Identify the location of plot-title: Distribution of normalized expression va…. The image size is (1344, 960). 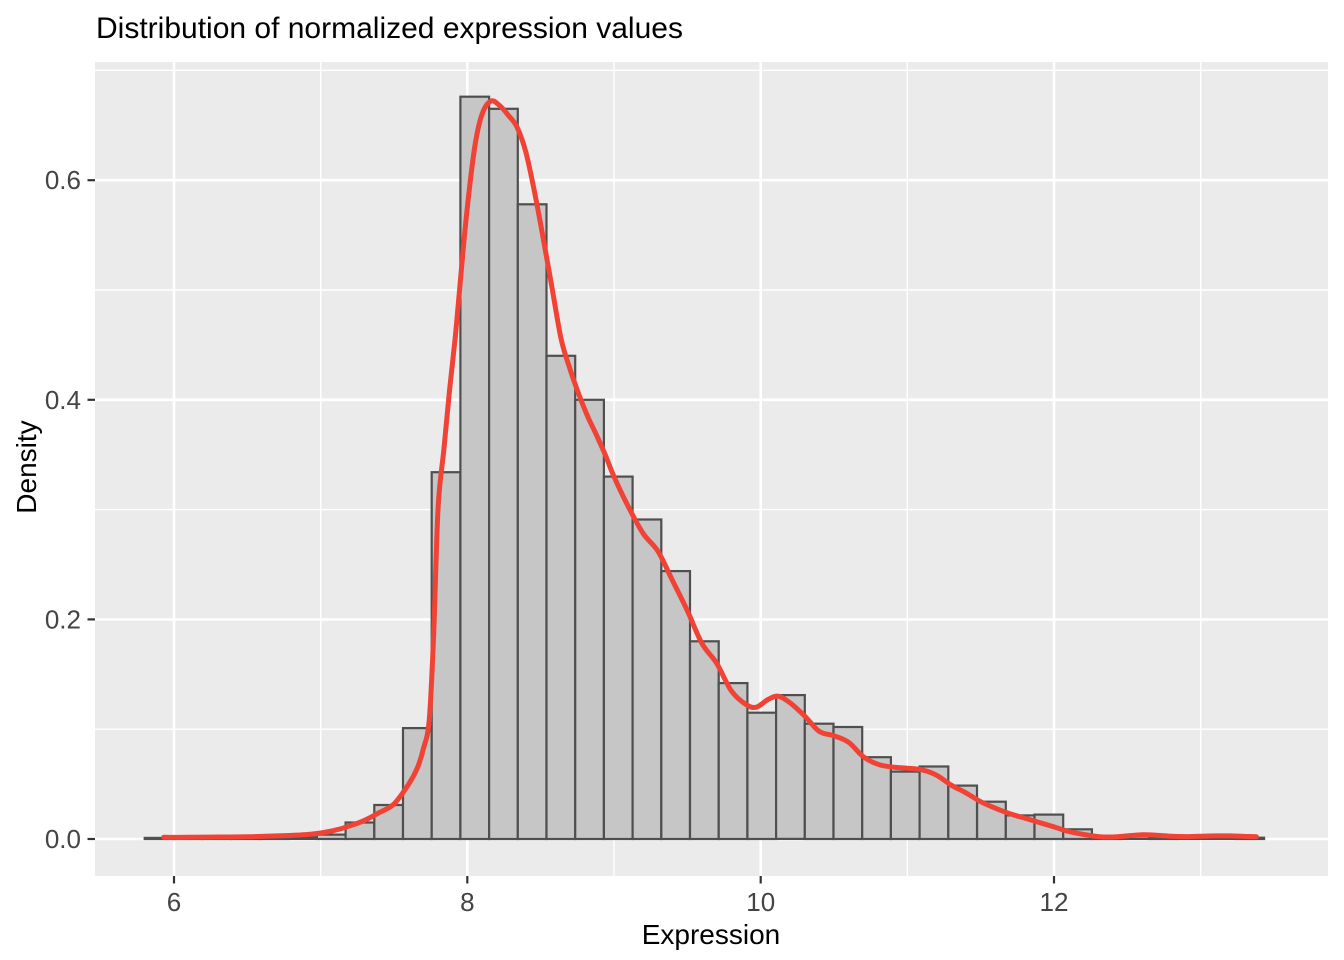
(389, 28).